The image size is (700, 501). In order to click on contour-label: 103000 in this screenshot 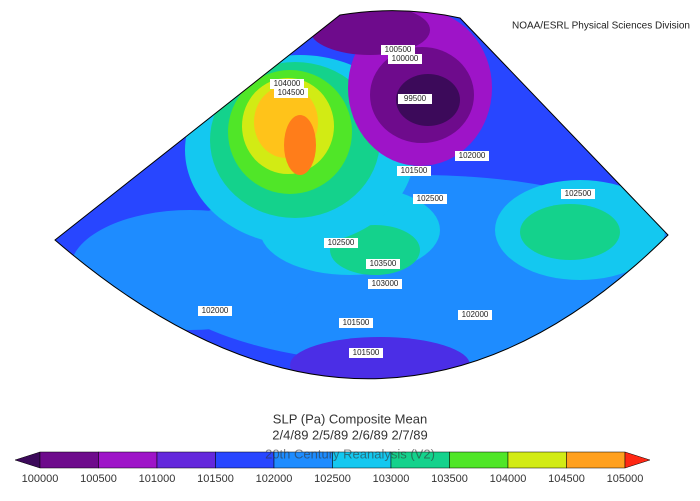, I will do `click(385, 283)`.